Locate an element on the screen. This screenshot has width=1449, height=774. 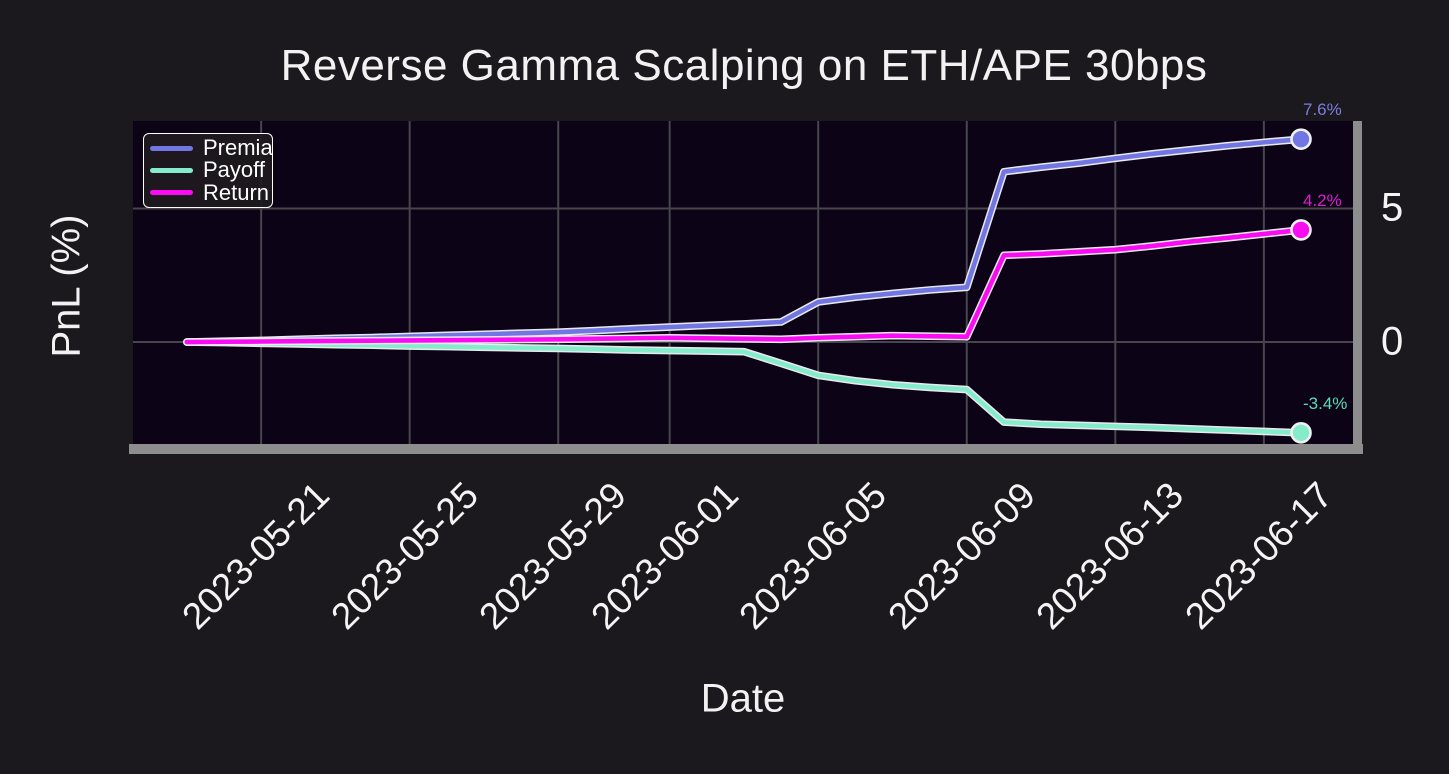
chart-title: Reverse Gamma Scalping on ETH/APE 30bps is located at coordinates (744, 65).